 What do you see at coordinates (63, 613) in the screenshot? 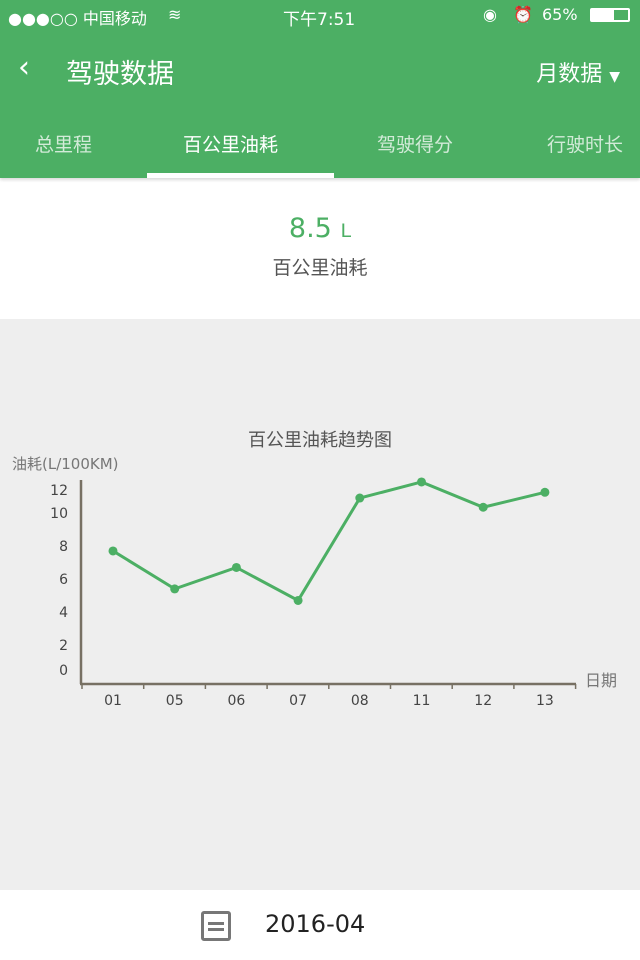
I see `y-tick-label: 4` at bounding box center [63, 613].